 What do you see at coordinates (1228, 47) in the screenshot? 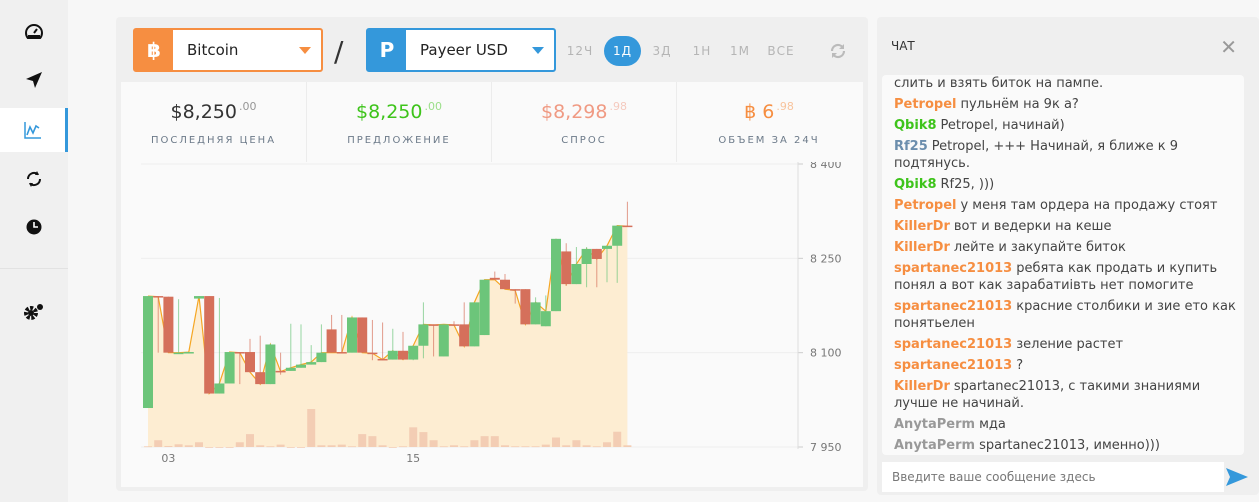
I see `close-icon: ✕` at bounding box center [1228, 47].